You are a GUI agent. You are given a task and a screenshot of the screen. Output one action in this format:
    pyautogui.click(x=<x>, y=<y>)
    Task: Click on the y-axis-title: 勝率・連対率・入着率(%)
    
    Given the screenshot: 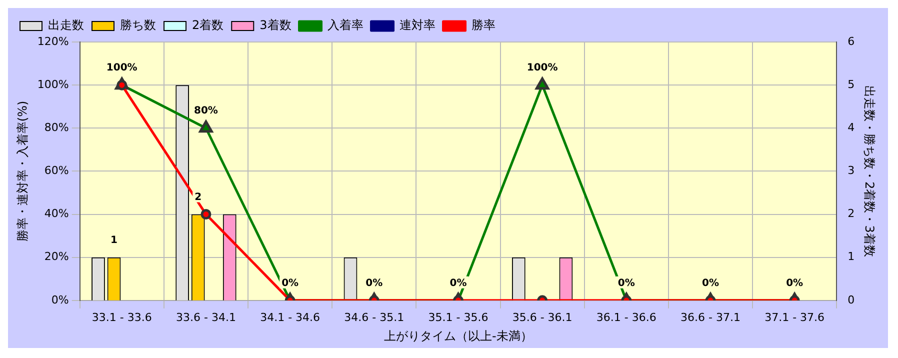 What is the action you would take?
    pyautogui.click(x=22, y=171)
    